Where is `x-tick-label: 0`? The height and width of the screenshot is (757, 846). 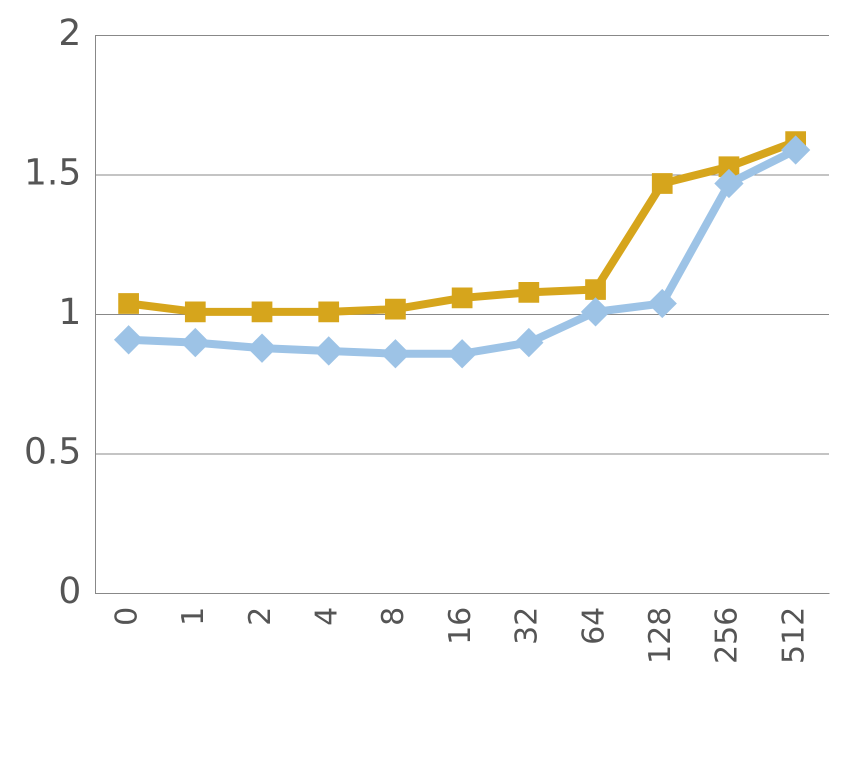 x-tick-label: 0 is located at coordinates (126, 616).